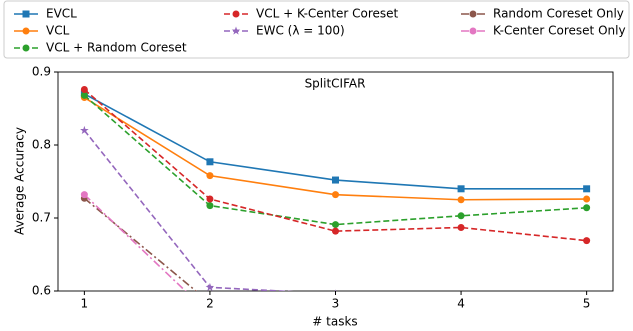 This screenshot has width=633, height=331. I want to click on chart-title: SplitCIFAR, so click(335, 84).